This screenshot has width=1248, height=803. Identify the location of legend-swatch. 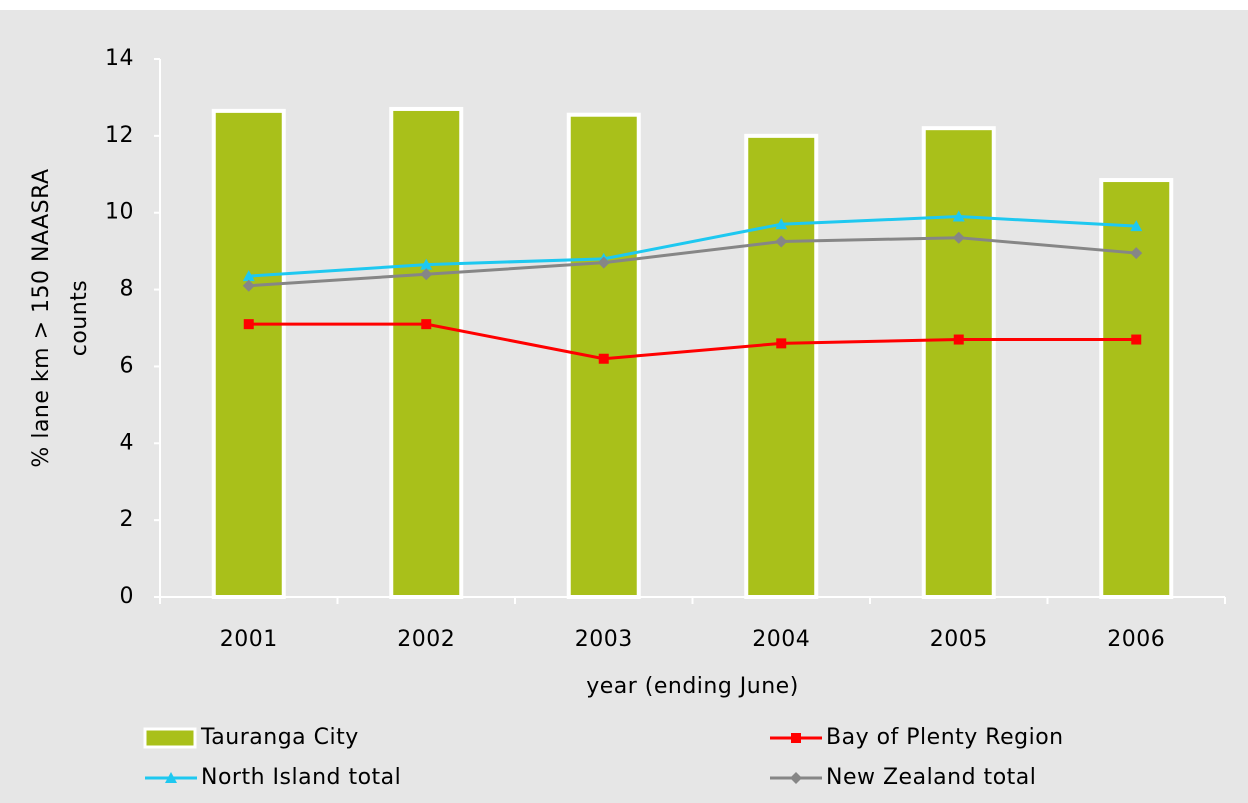
(170, 738).